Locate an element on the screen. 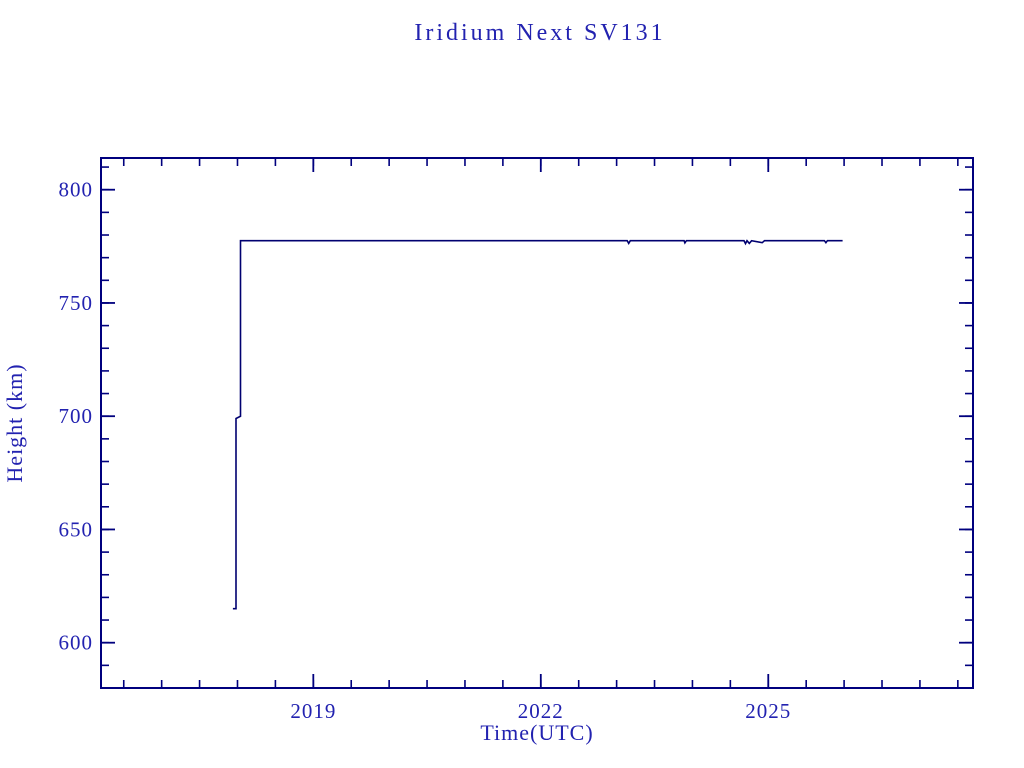 The height and width of the screenshot is (768, 1024). x-tick-label: 2025 is located at coordinates (768, 711).